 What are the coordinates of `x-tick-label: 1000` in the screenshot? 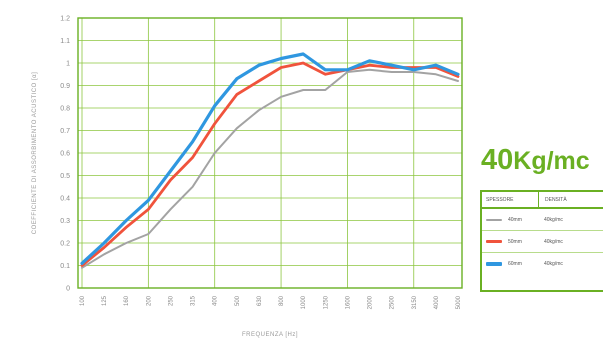 It's located at (304, 302).